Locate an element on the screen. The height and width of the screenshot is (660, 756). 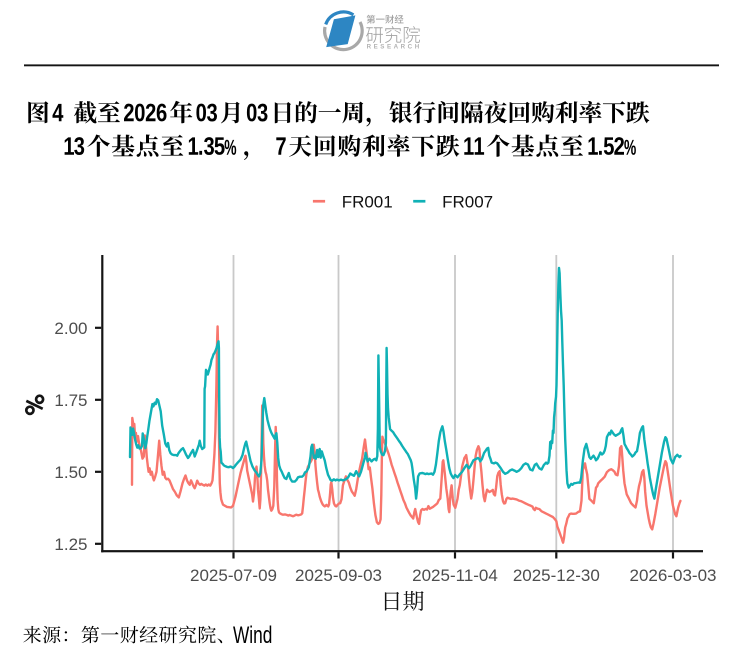
svg-text: Wind is located at coordinates (252, 635).